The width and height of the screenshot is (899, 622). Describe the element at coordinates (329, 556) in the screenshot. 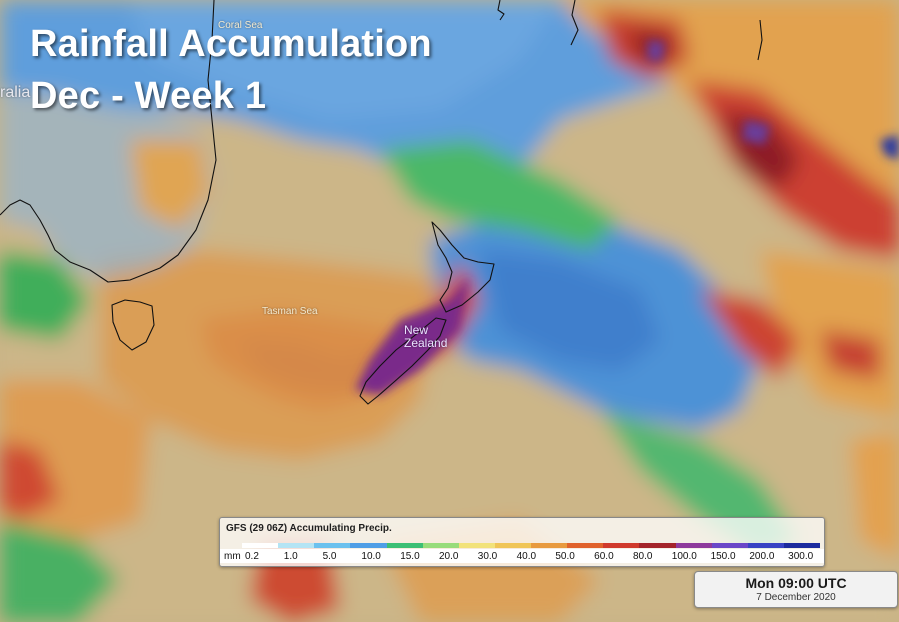

I see `legend-label: 5.0` at that location.